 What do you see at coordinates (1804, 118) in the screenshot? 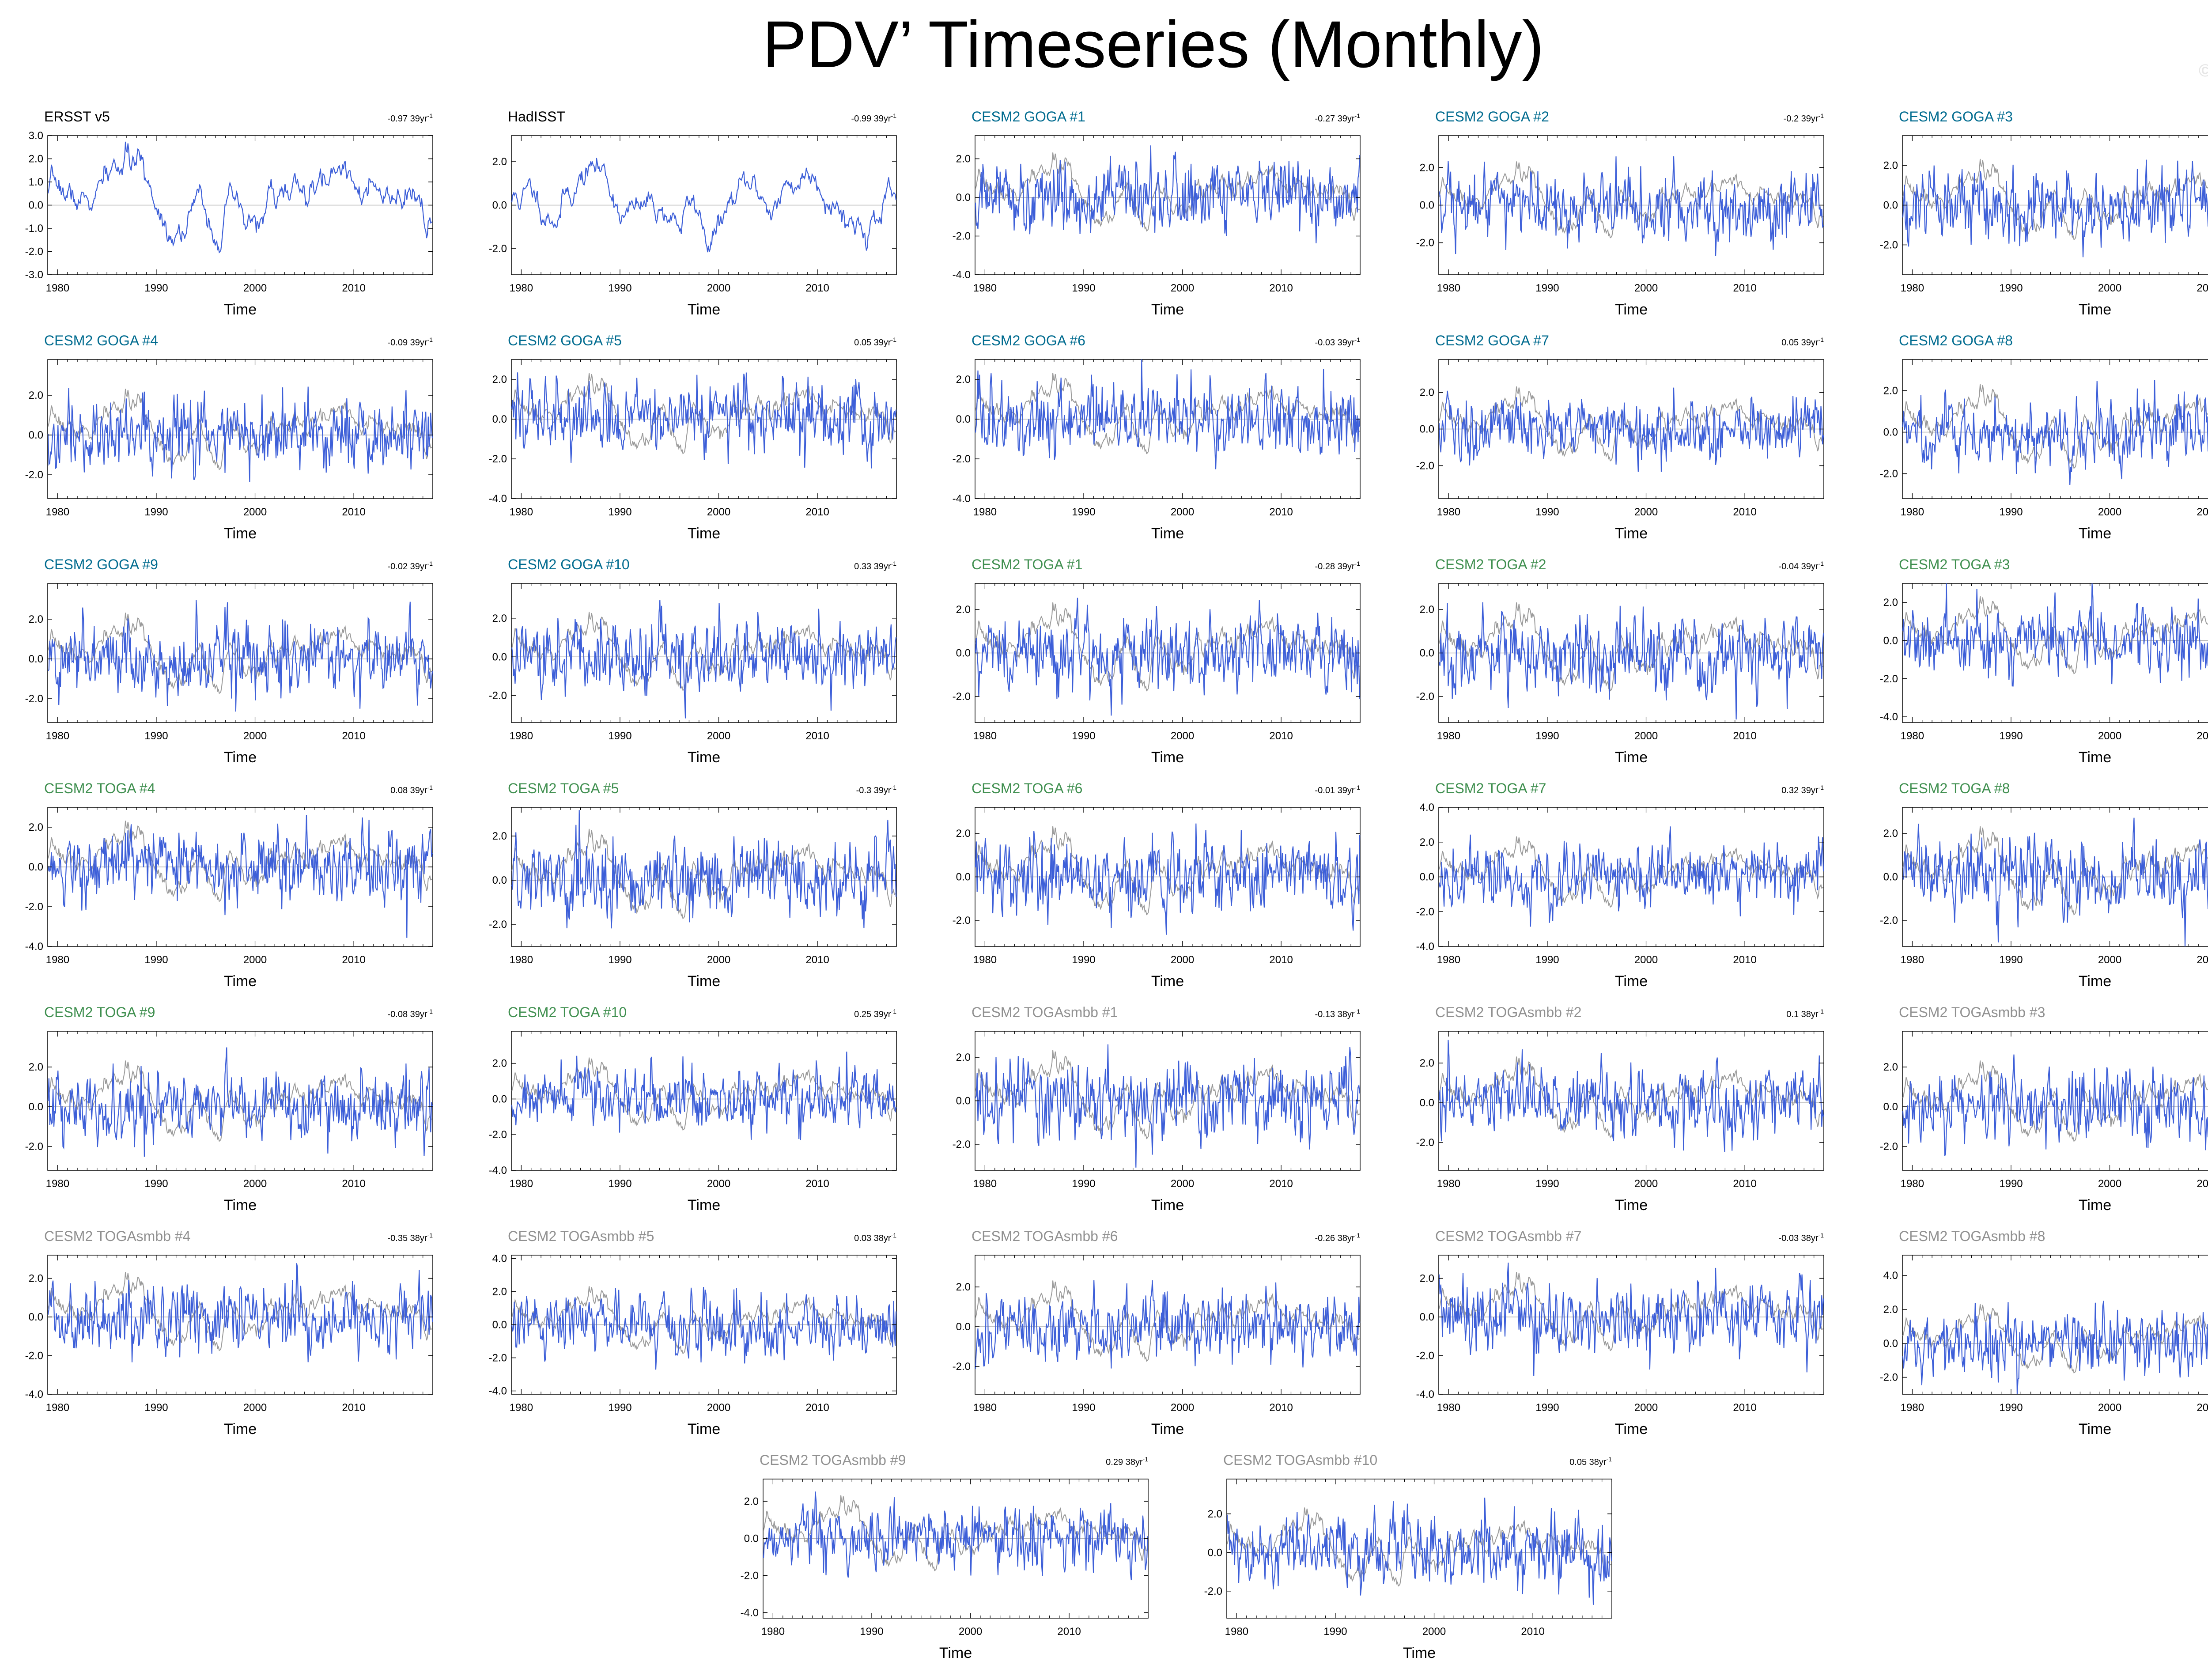
I see `trend-label: -0.2 39yr-1` at bounding box center [1804, 118].